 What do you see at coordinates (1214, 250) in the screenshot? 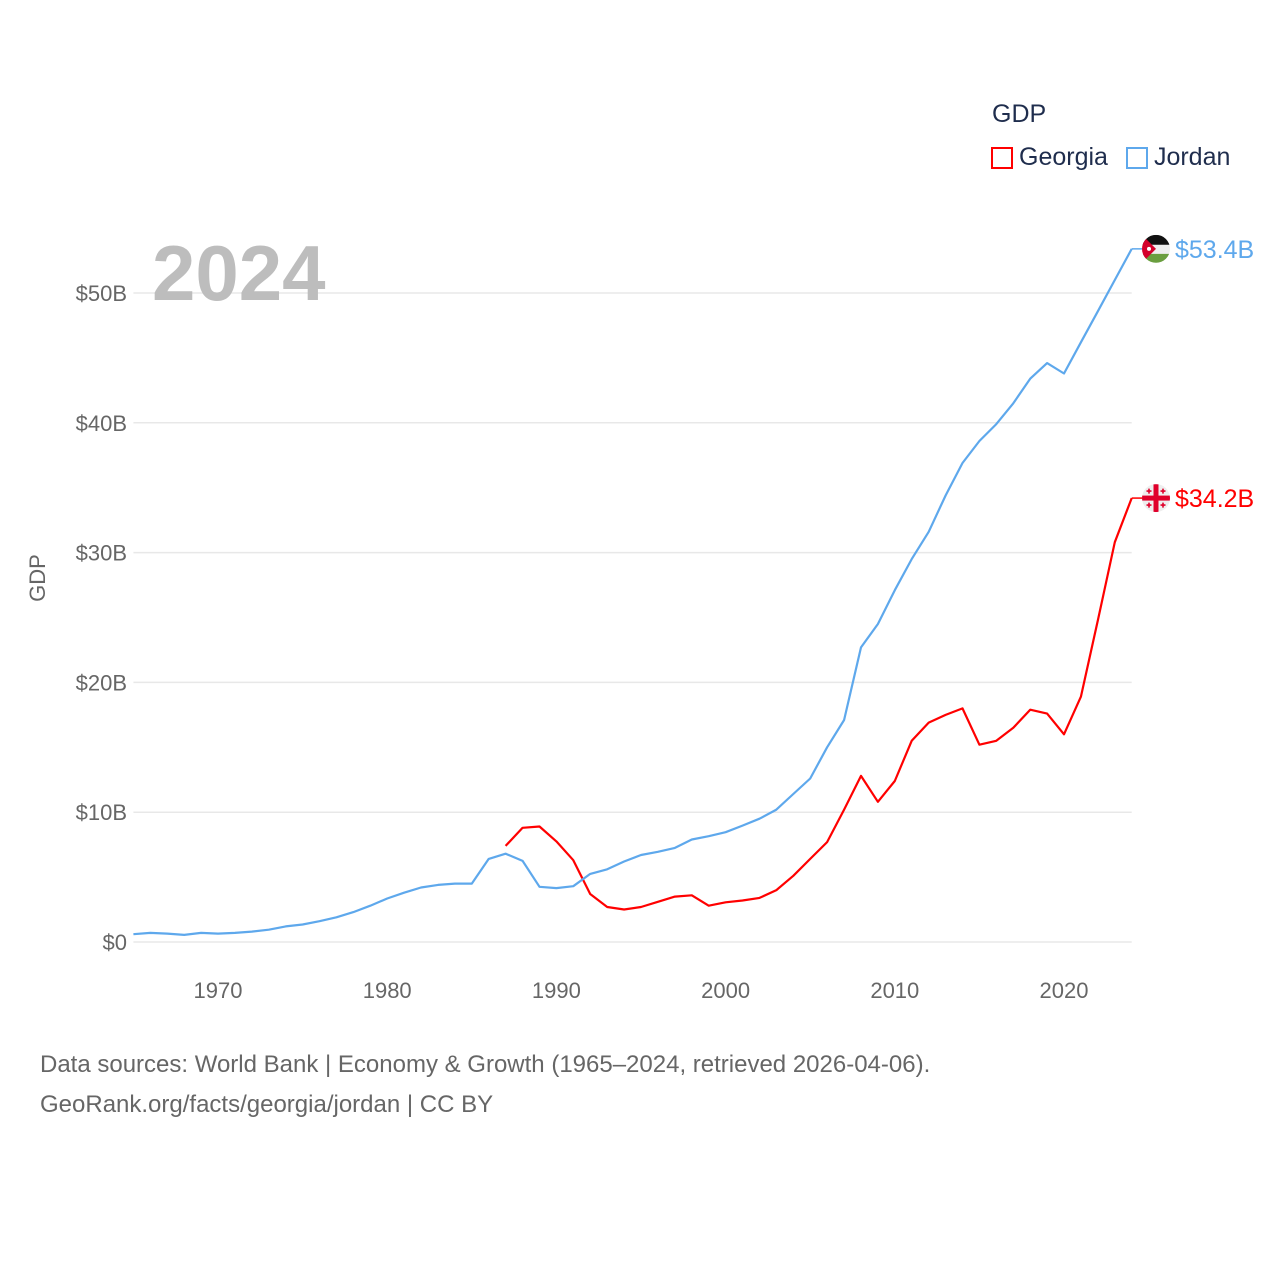
I see `end-value-label-jordan: $53.4B` at bounding box center [1214, 250].